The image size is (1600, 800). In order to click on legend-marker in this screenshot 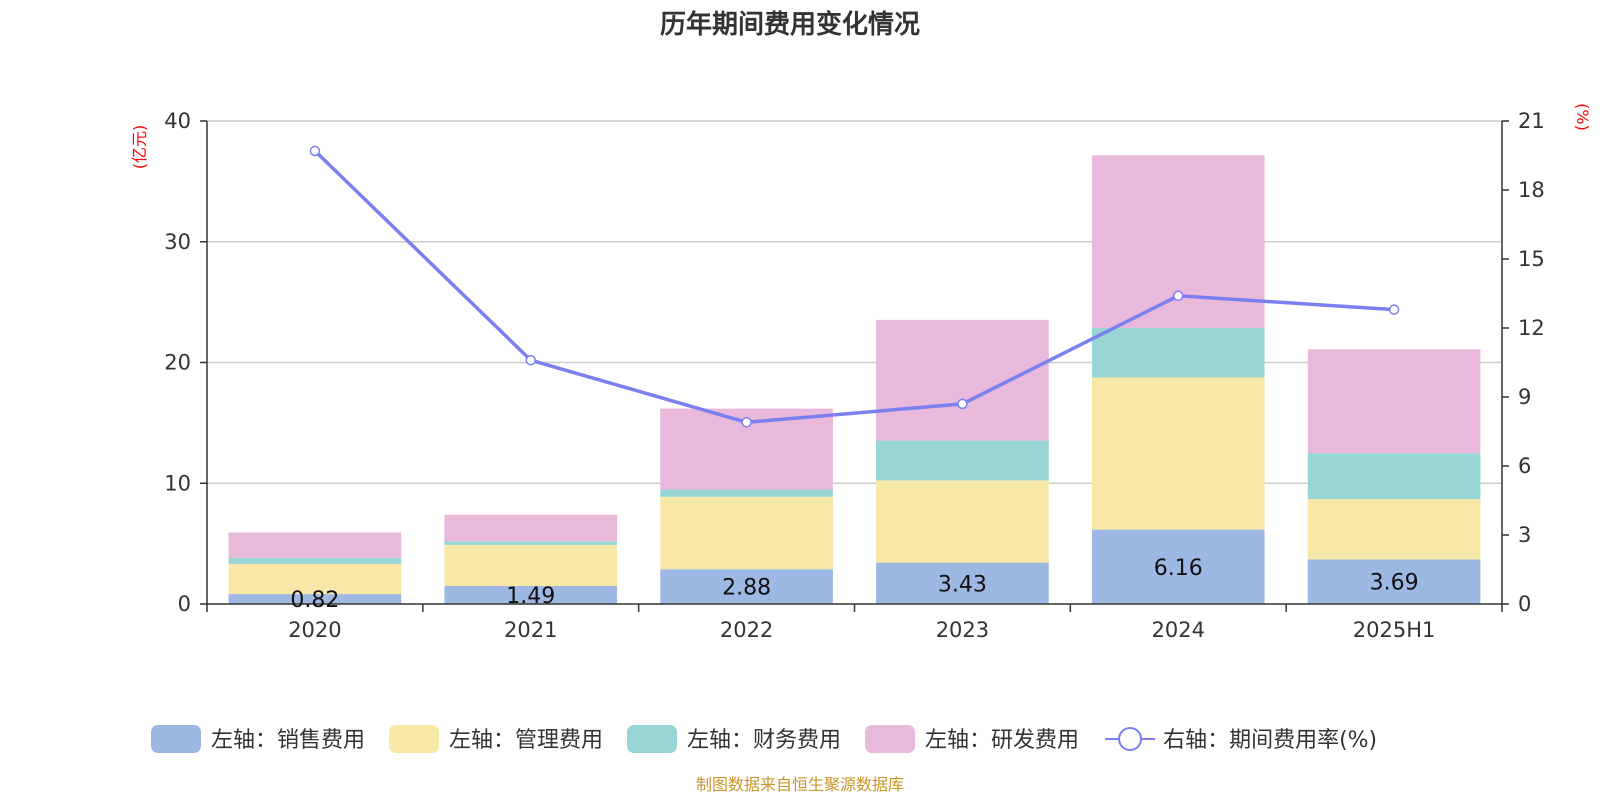, I will do `click(1130, 739)`.